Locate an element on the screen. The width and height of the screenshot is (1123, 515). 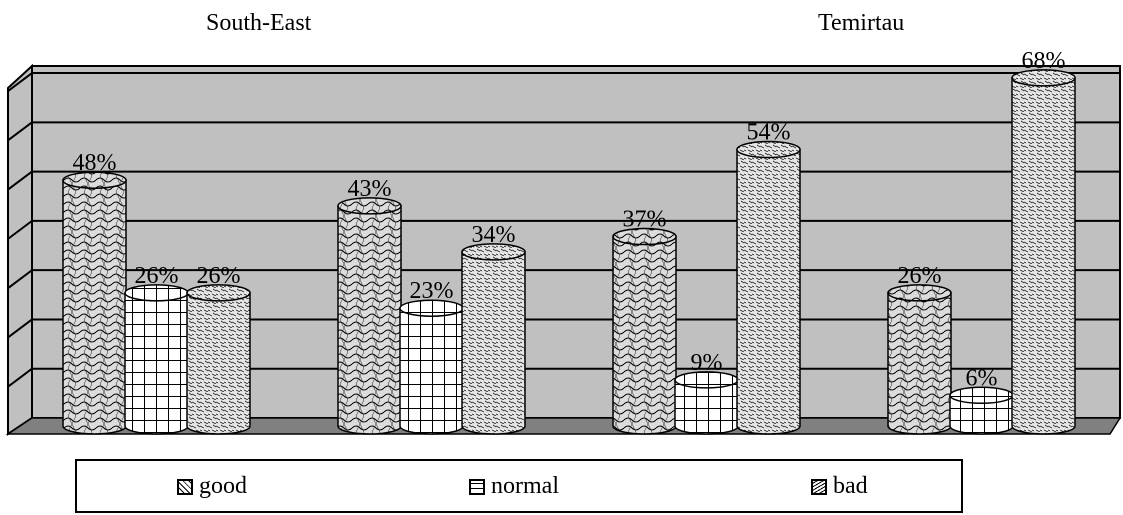
legend-item-good: good is located at coordinates (212, 486).